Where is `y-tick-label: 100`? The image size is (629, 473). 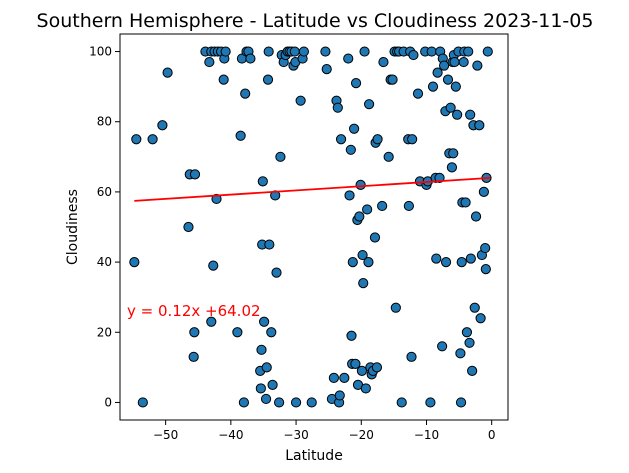
y-tick-label: 100 is located at coordinates (100, 52).